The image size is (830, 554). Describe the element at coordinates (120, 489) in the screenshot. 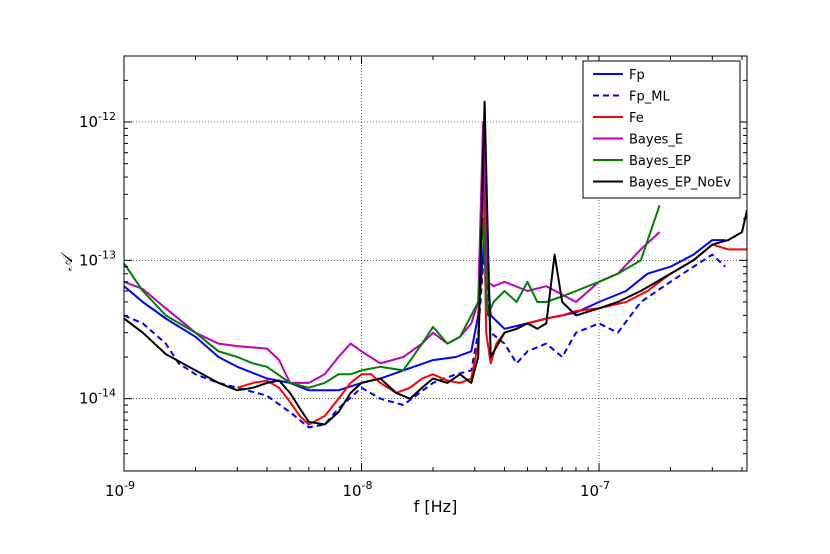

I see `x-tick-label: 10⁻⁹` at that location.